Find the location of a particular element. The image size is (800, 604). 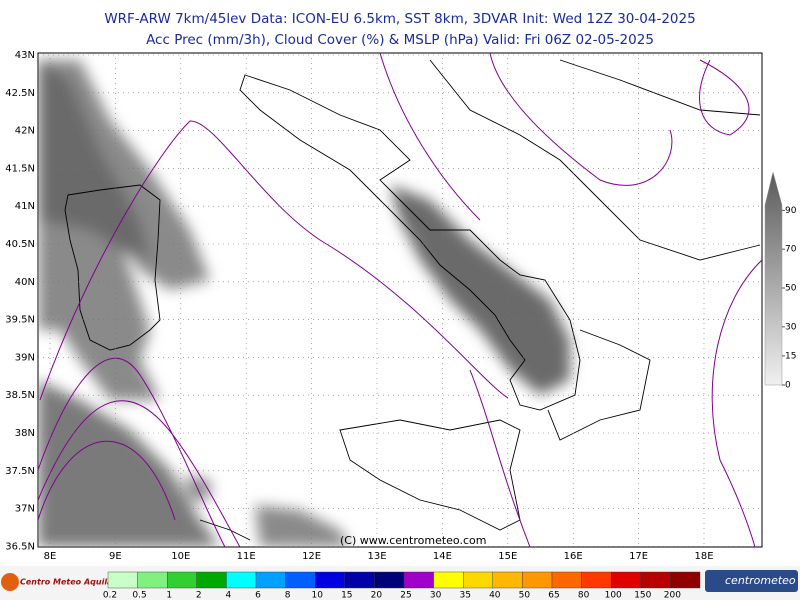

lat-label: 40N is located at coordinates (25, 282).